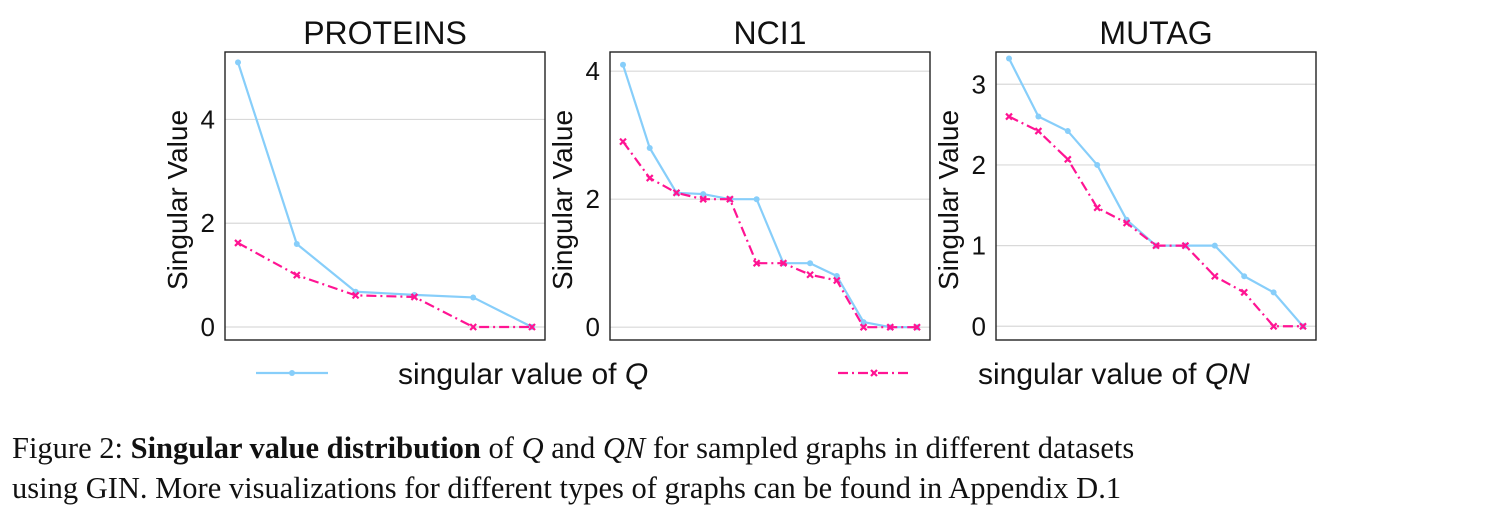 The height and width of the screenshot is (532, 1499). Describe the element at coordinates (753, 374) in the screenshot. I see `legend: singular value of Q singular value of QN` at that location.